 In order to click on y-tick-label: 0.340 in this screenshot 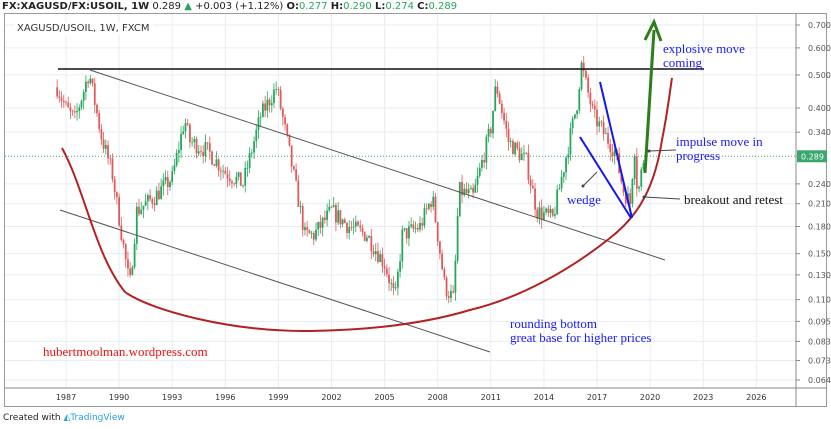, I will do `click(819, 132)`.